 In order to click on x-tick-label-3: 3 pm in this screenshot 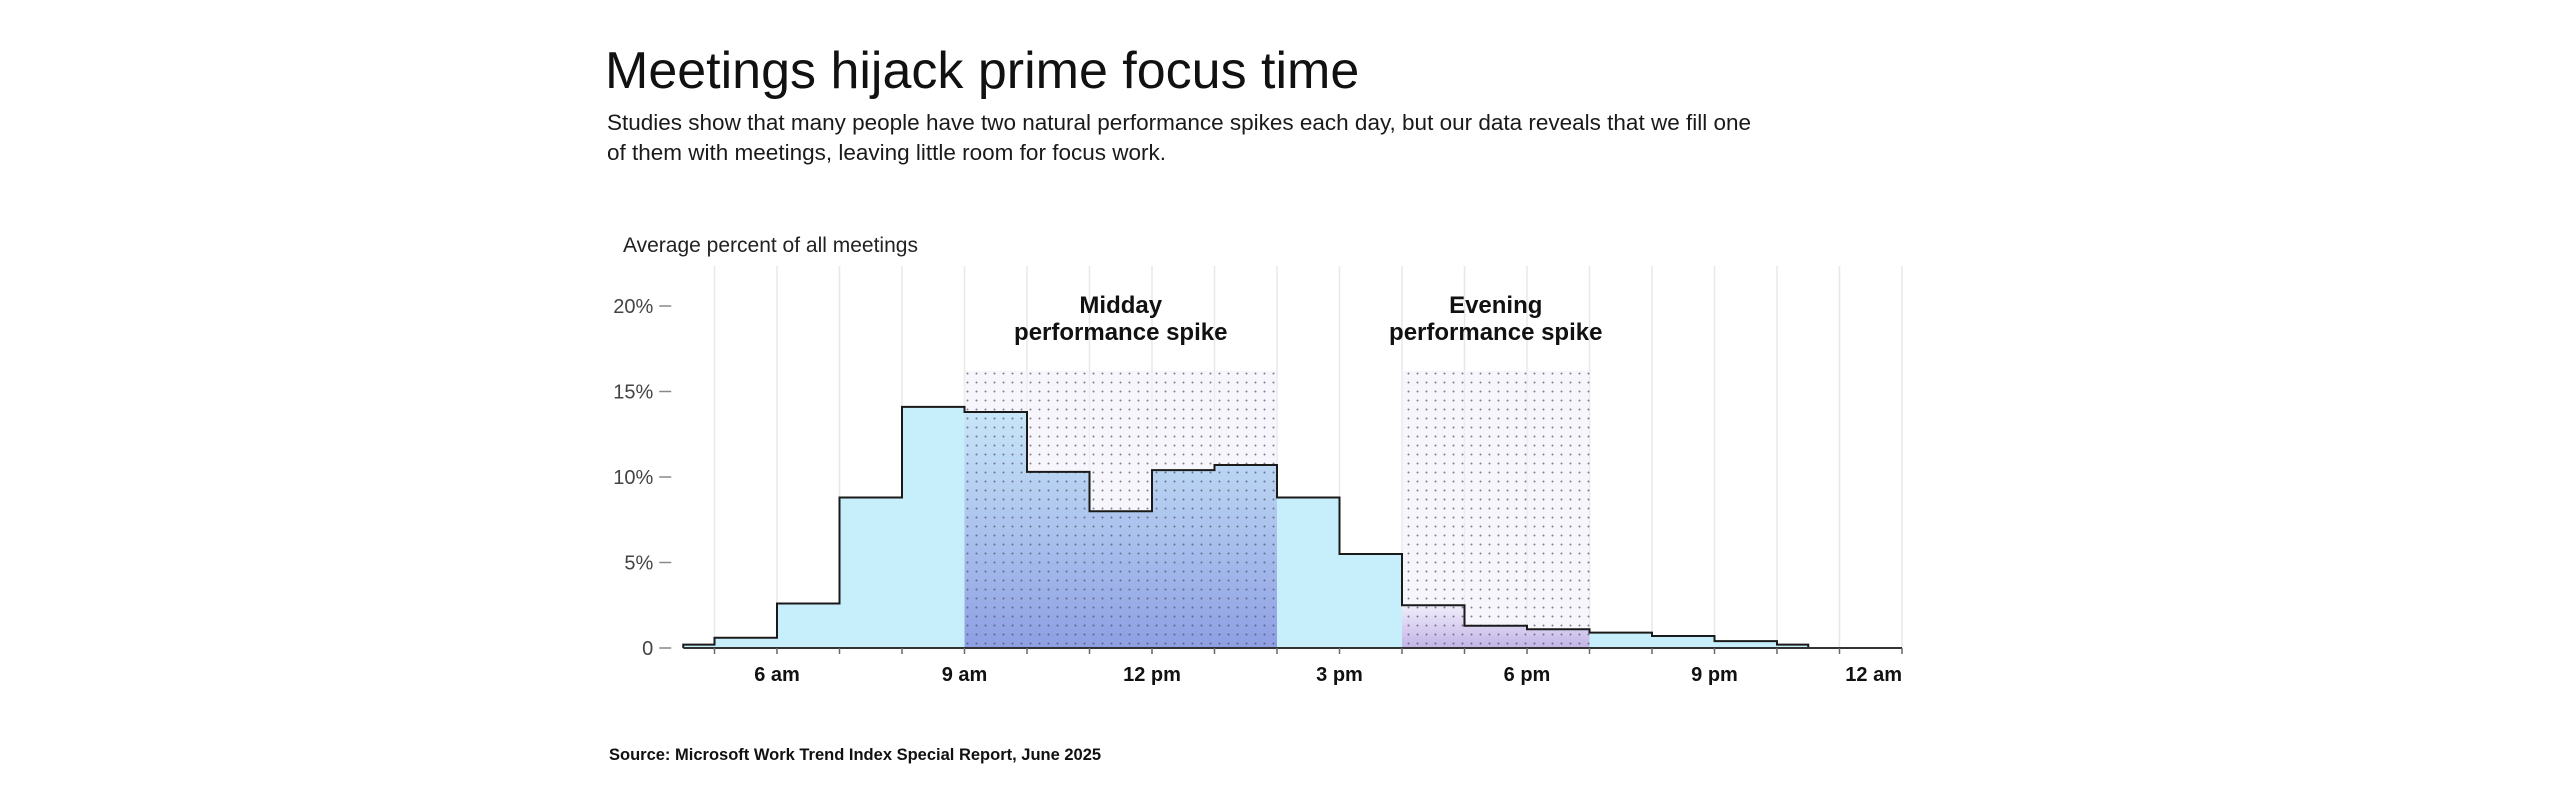, I will do `click(1339, 675)`.